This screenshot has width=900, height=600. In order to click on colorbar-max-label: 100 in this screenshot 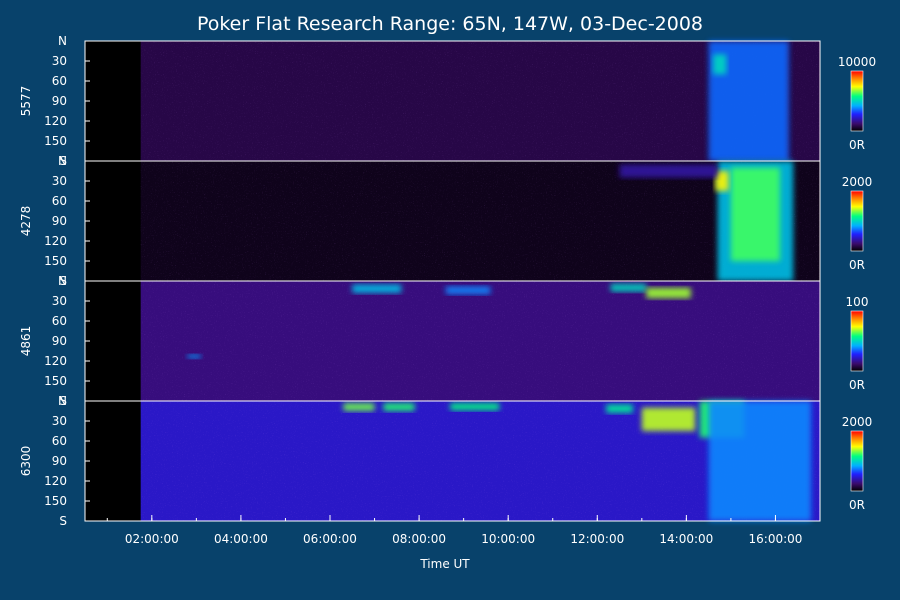, I will do `click(857, 302)`.